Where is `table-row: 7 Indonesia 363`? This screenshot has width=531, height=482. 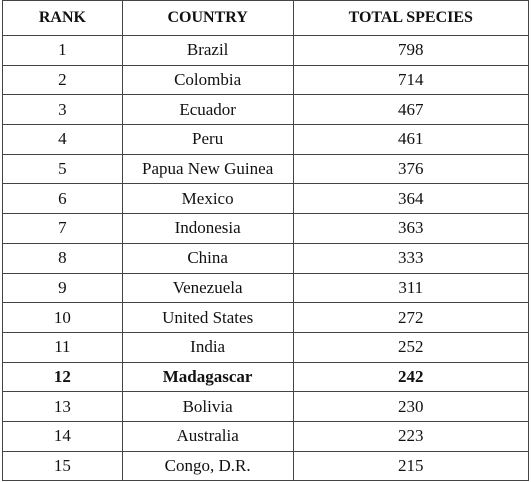 table-row: 7 Indonesia 363 is located at coordinates (265, 228).